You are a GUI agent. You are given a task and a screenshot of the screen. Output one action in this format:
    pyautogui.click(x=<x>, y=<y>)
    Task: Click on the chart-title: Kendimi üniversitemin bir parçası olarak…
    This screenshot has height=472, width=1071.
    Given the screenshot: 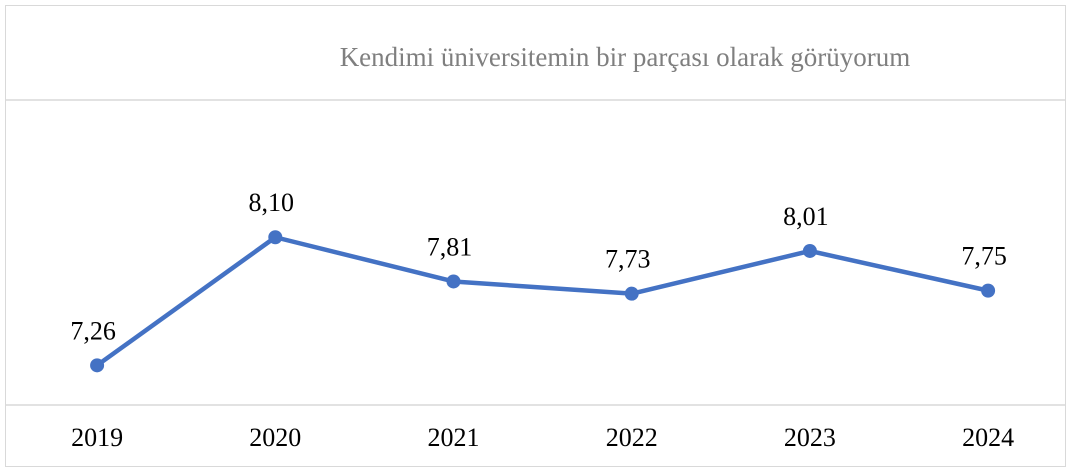 What is the action you would take?
    pyautogui.click(x=625, y=57)
    